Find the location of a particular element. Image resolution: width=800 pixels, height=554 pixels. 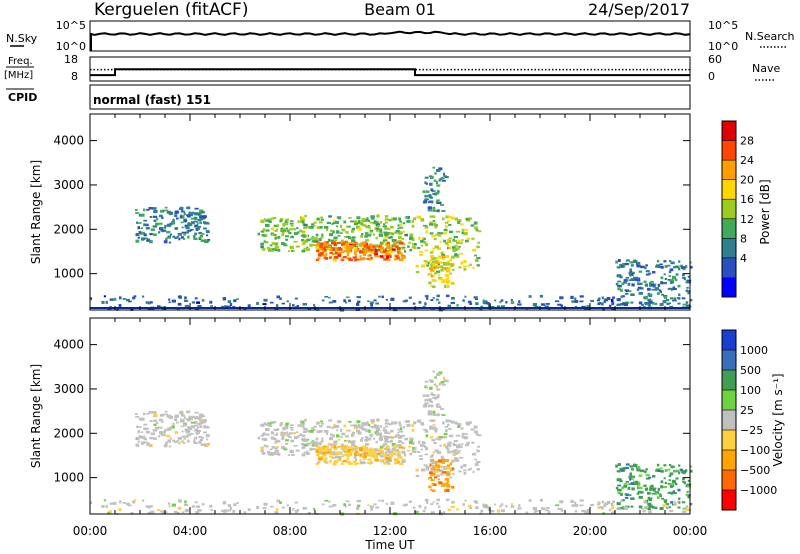

cpid-panel: CPID normal (fast) 151 is located at coordinates (348, 97).